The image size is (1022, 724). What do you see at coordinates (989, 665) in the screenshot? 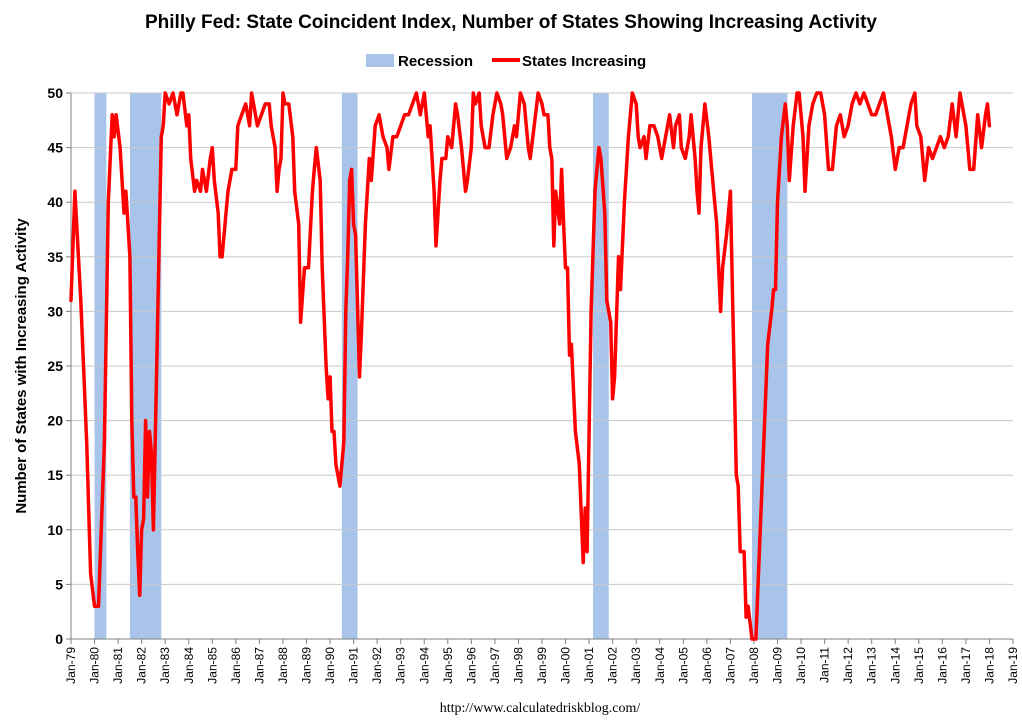
I see `x-tick-label-Jan-18: Jan-18` at bounding box center [989, 665].